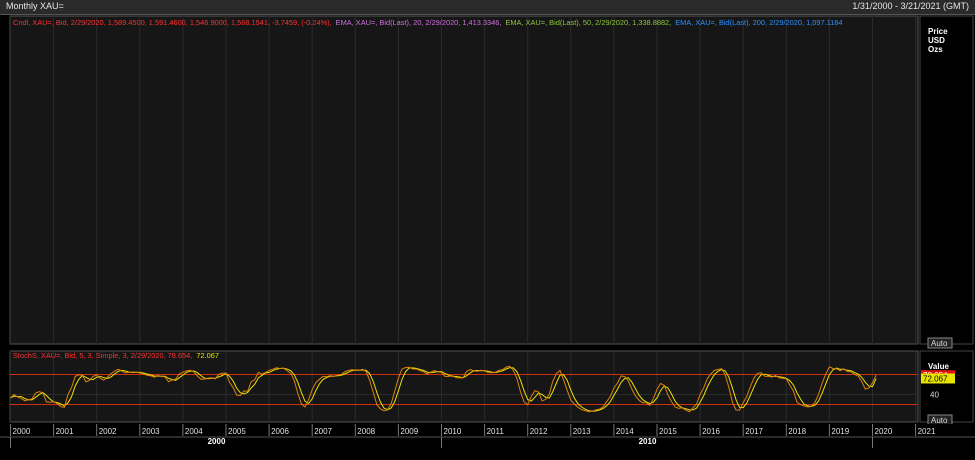  What do you see at coordinates (711, 431) in the screenshot?
I see `year-label: 2016` at bounding box center [711, 431].